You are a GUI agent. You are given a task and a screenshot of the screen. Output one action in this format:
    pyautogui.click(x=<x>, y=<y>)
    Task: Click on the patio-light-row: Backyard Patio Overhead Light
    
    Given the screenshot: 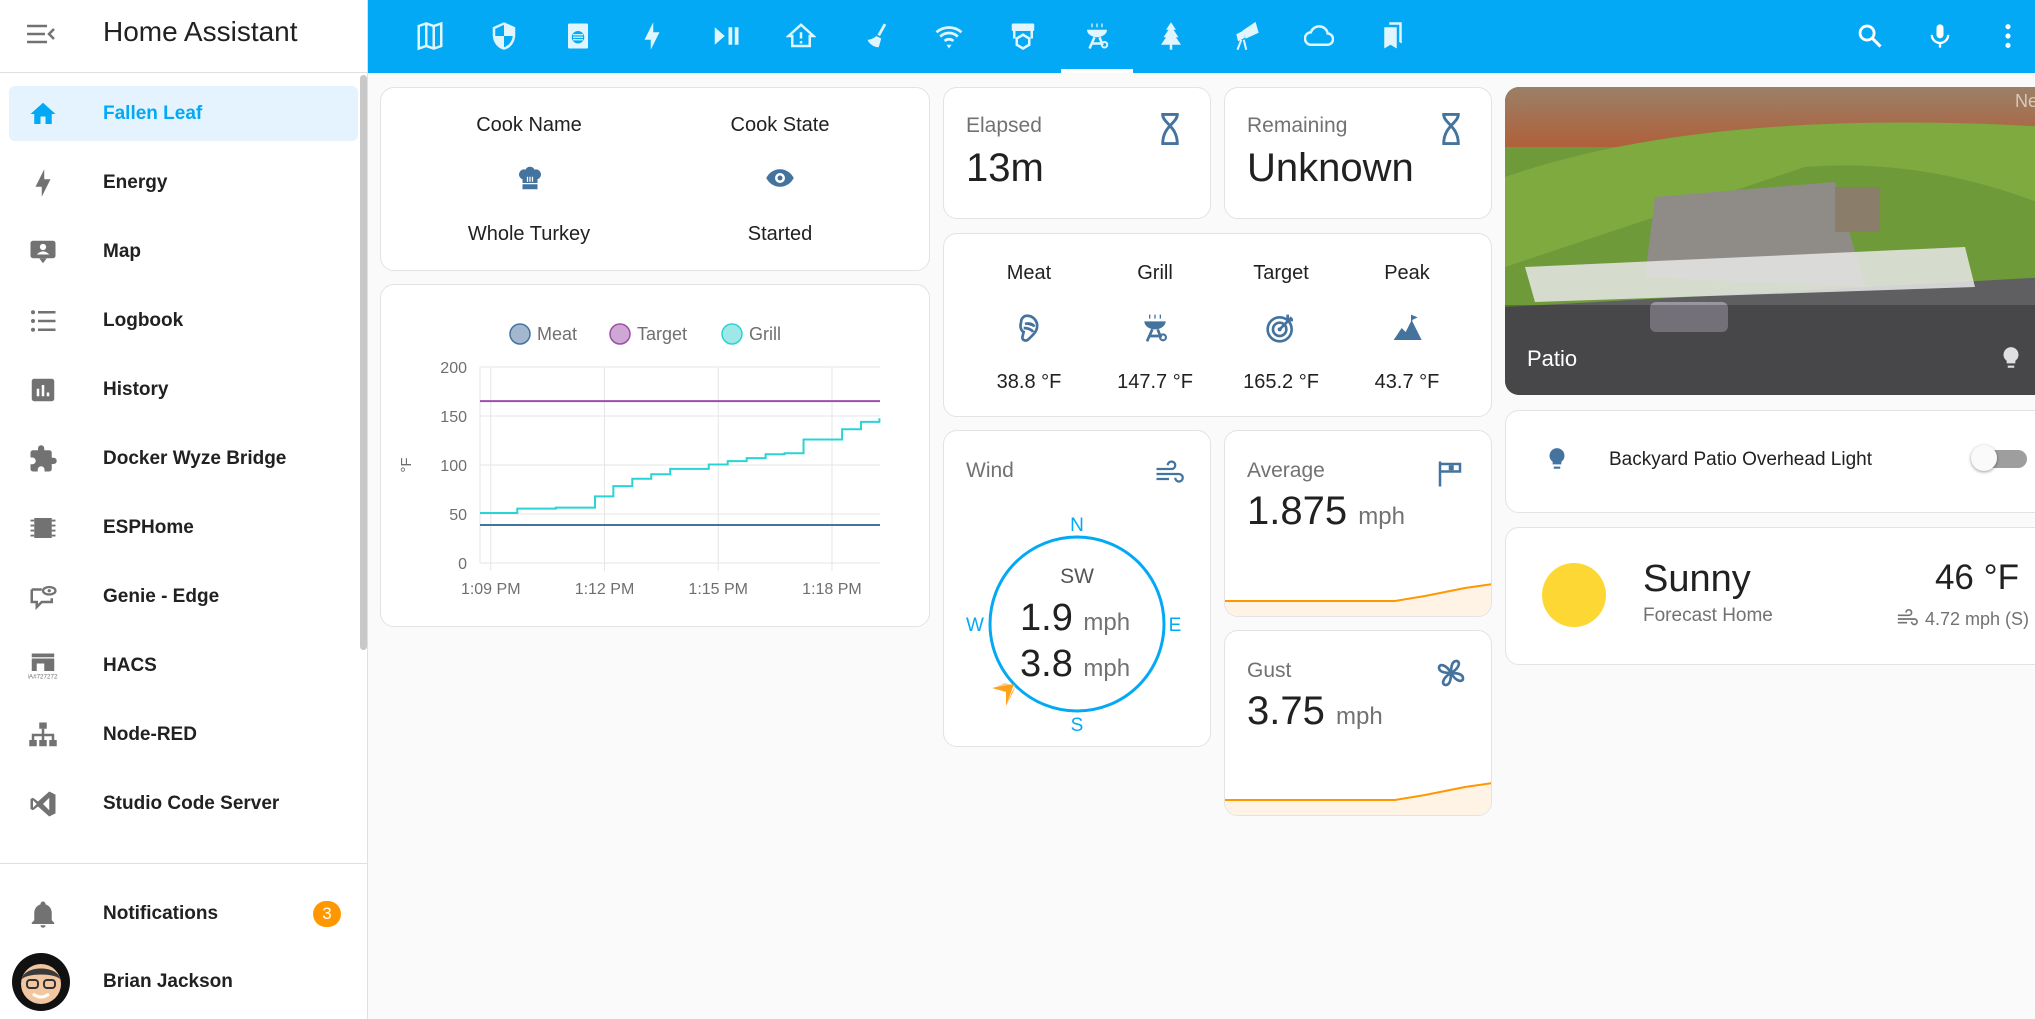 What is the action you would take?
    pyautogui.click(x=1770, y=461)
    